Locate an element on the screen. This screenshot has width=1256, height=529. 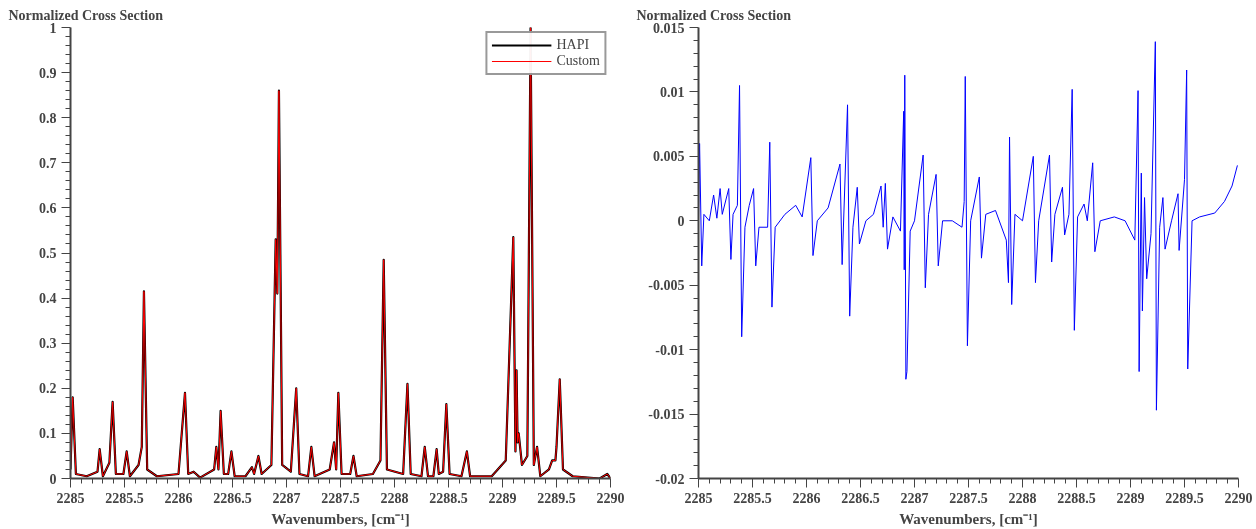
y-tick-label: 0.5 is located at coordinates (48, 253).